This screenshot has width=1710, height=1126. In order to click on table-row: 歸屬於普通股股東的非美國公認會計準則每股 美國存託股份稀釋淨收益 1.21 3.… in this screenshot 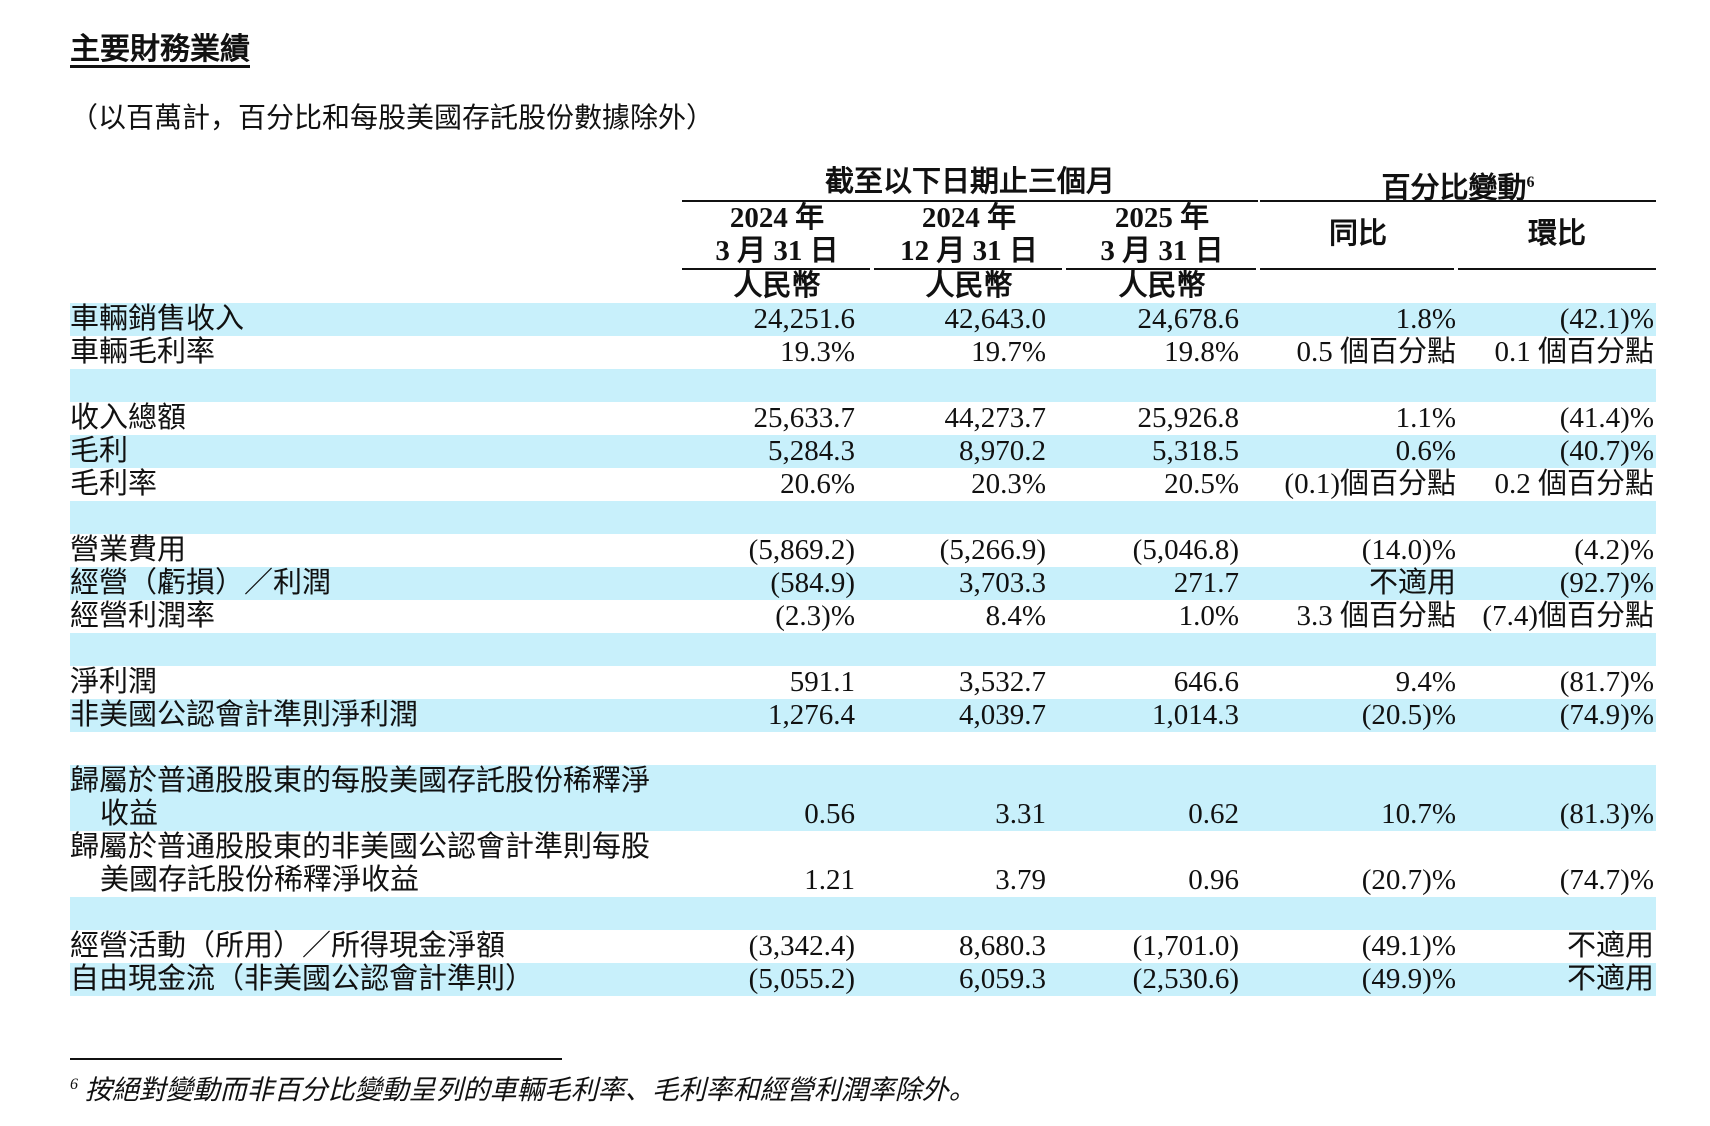, I will do `click(863, 864)`.